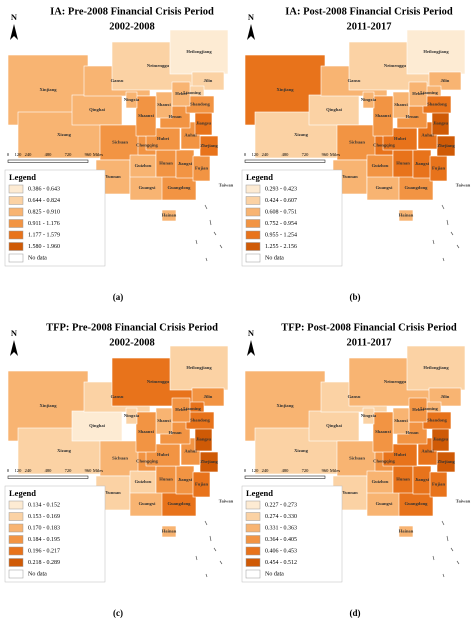 This screenshot has width=474, height=631. I want to click on legend-label: 0.274 - 0.330, so click(281, 517).